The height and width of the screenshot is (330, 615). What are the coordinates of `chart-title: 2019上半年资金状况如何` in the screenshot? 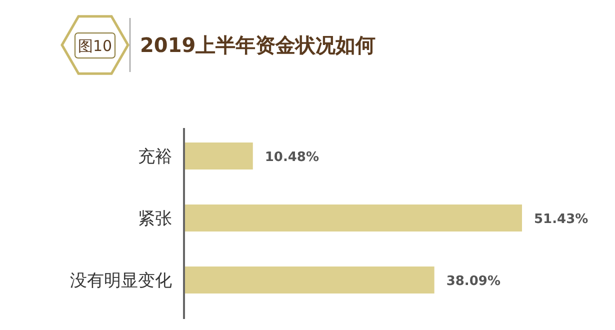 It's located at (258, 45).